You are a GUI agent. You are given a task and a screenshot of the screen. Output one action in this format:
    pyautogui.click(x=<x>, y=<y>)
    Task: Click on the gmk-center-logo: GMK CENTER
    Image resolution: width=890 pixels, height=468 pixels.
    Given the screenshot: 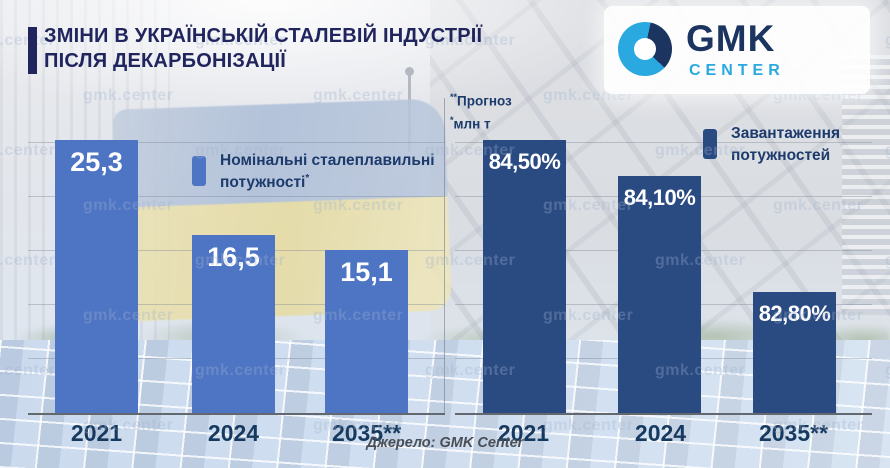 What is the action you would take?
    pyautogui.click(x=737, y=50)
    